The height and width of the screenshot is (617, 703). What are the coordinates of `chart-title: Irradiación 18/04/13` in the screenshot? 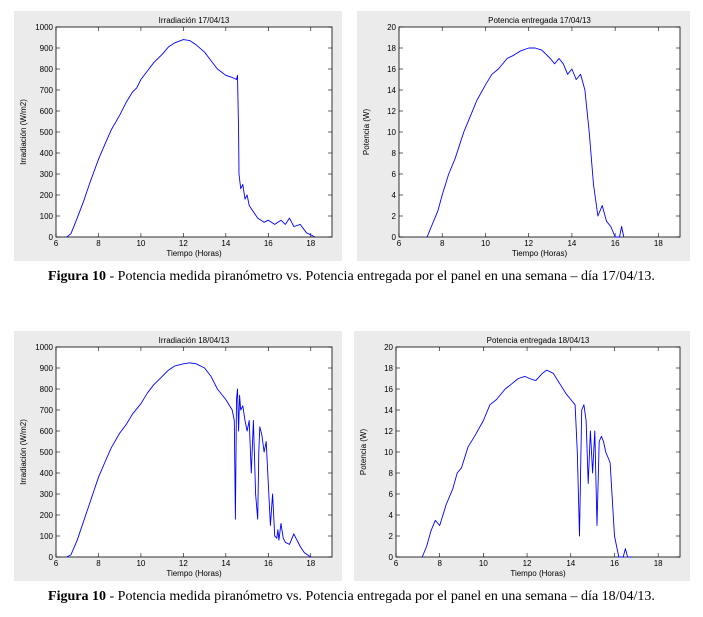 It's located at (194, 340).